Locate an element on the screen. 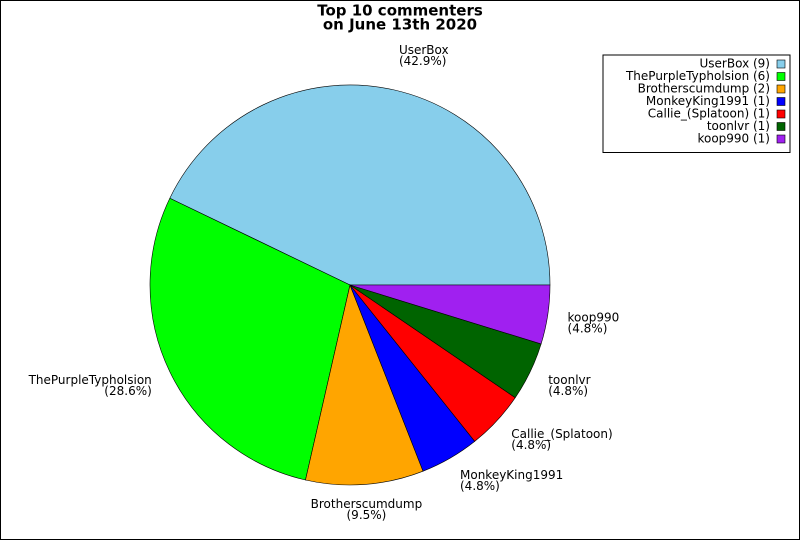 The height and width of the screenshot is (540, 800). slice-label: koop990 is located at coordinates (594, 317).